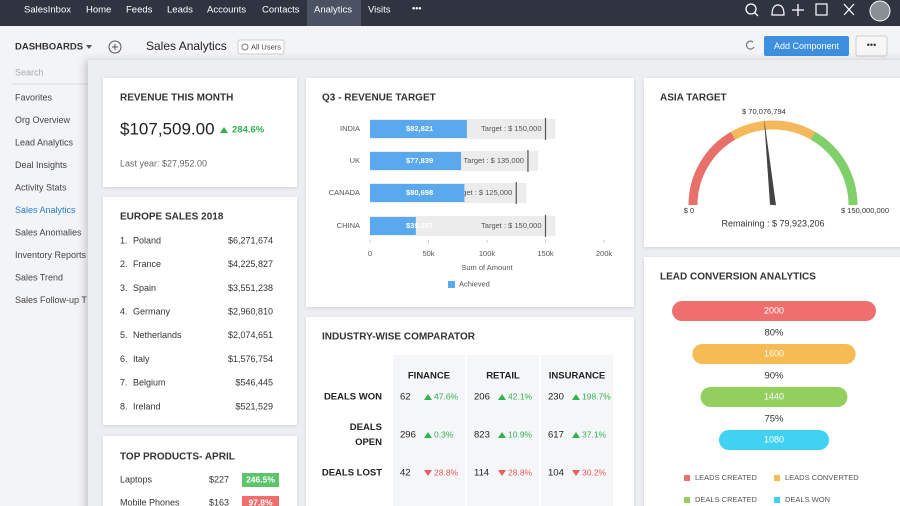  What do you see at coordinates (261, 47) in the screenshot?
I see `filter-pill` at bounding box center [261, 47].